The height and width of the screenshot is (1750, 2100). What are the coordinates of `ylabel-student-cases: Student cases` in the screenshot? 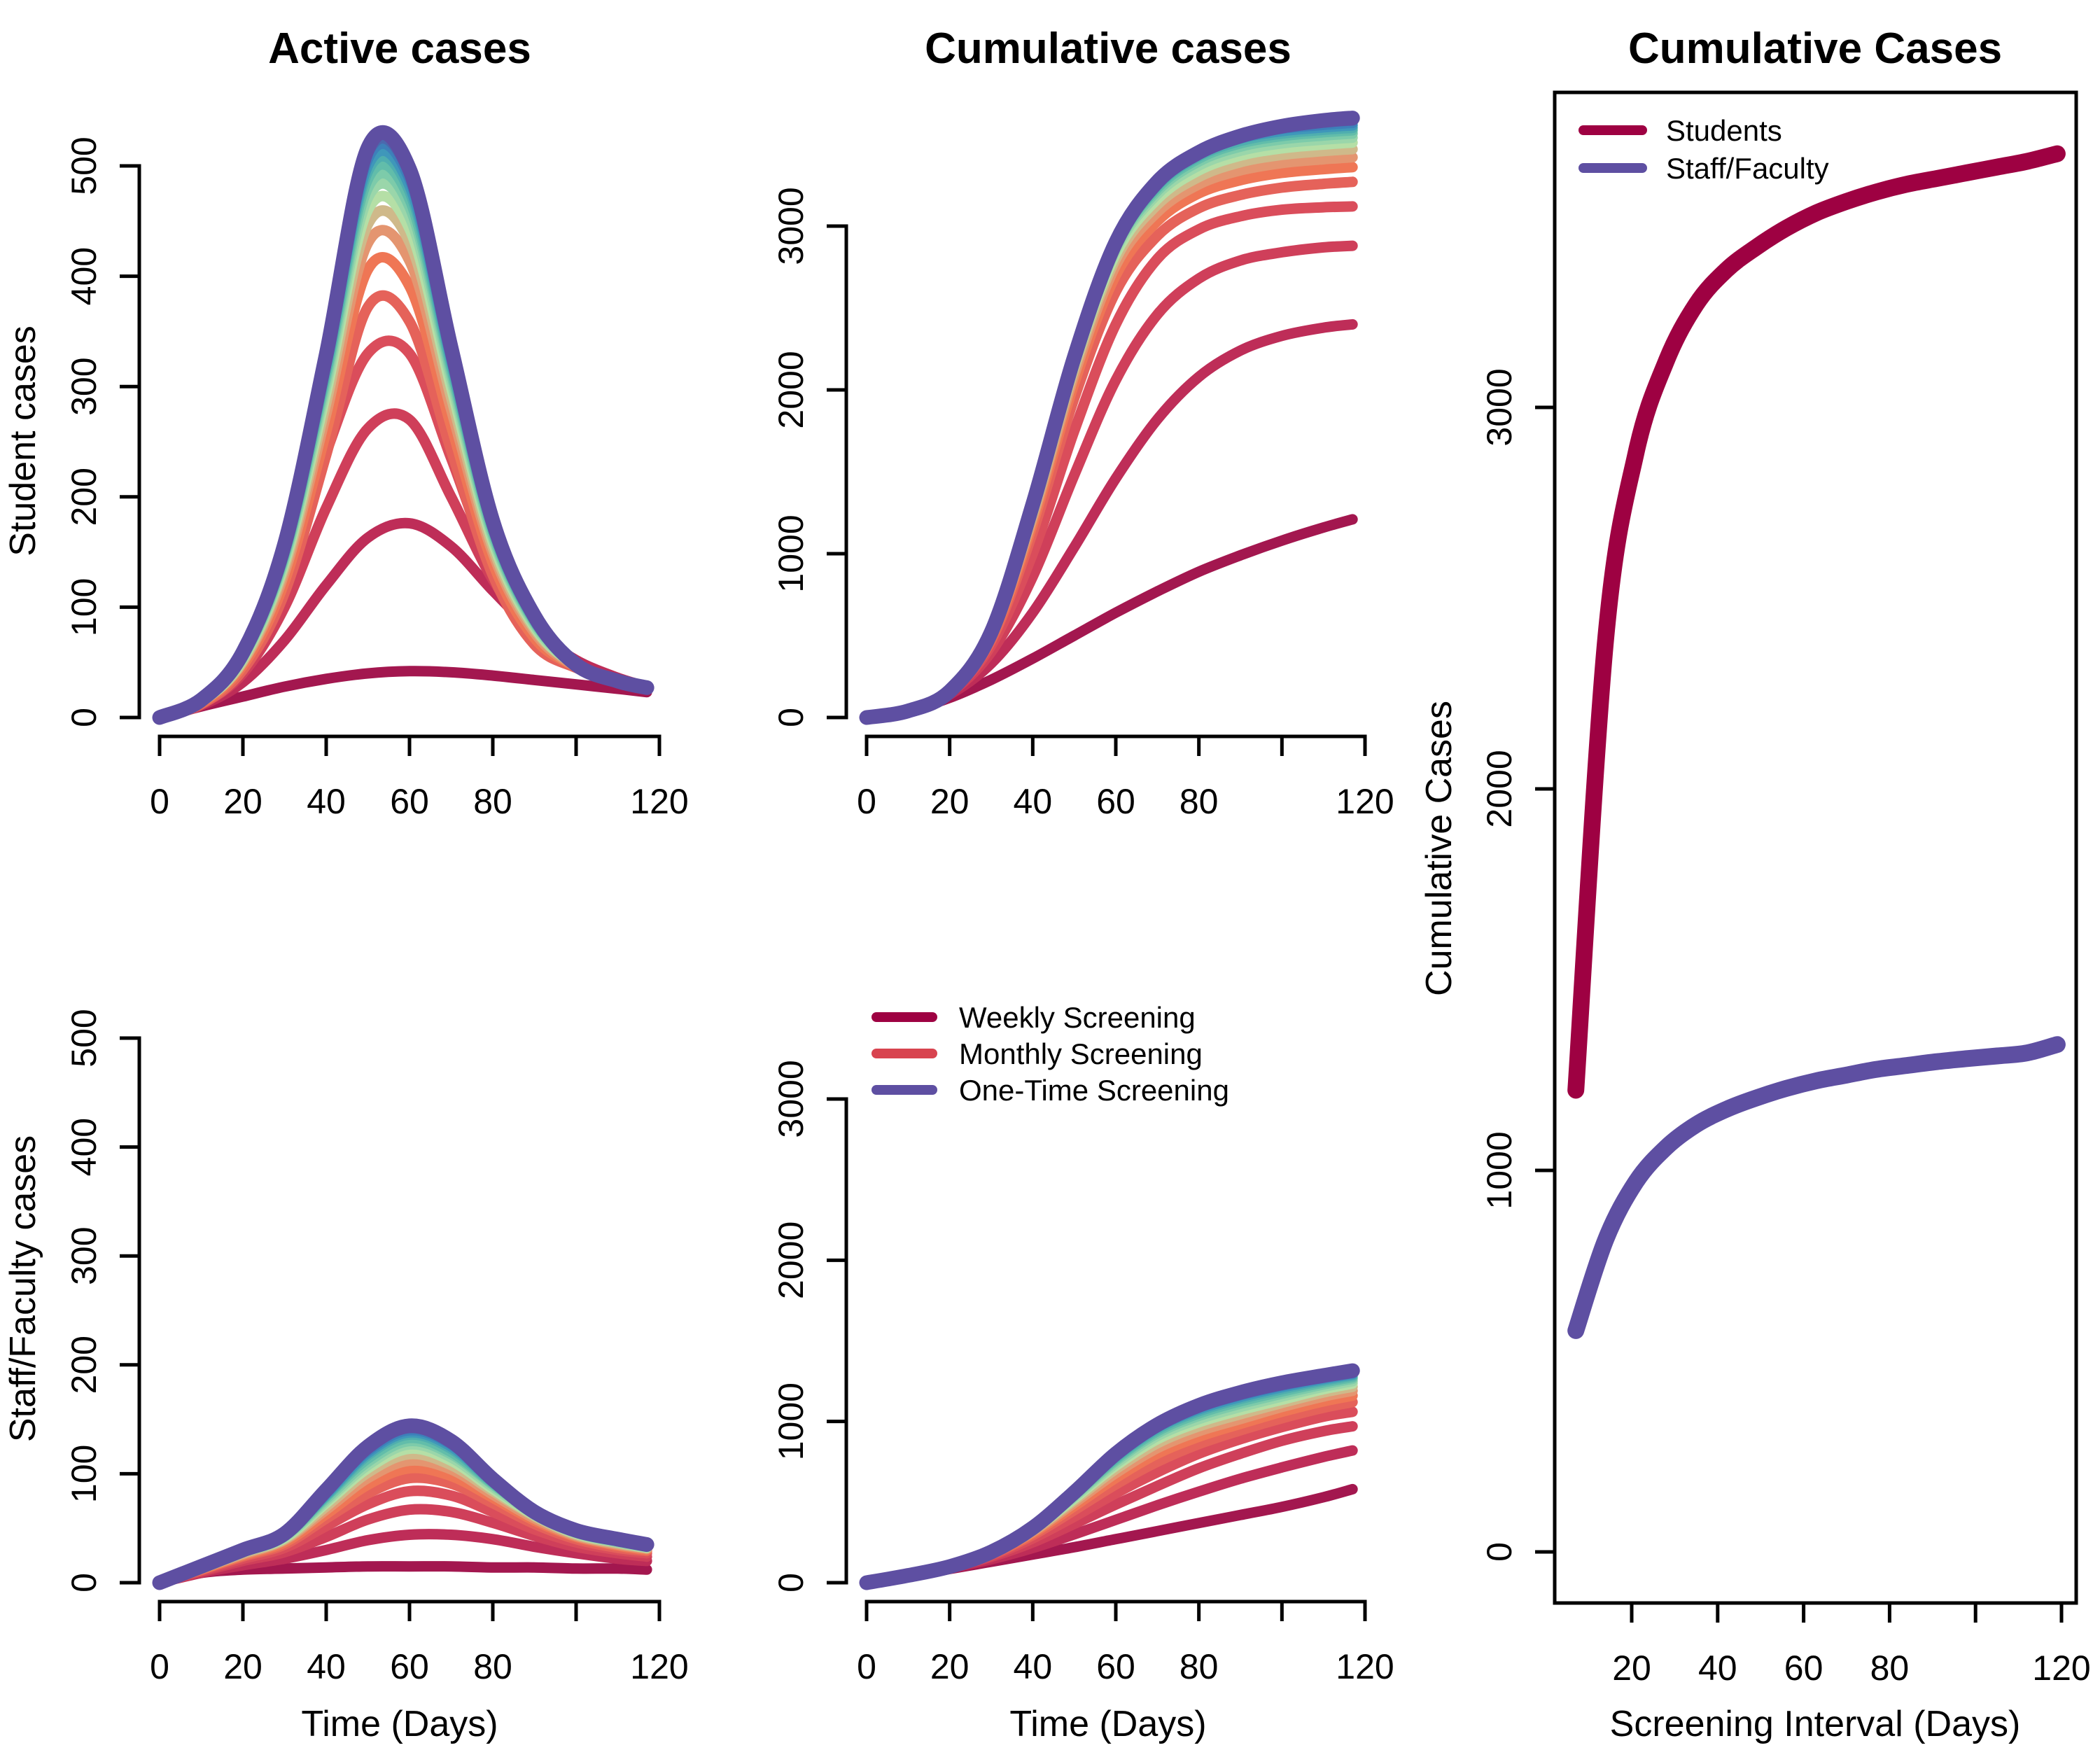 It's located at (23, 441).